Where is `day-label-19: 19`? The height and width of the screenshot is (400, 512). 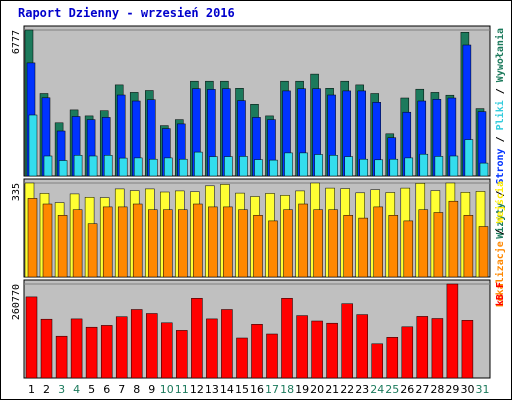 day-label-19: 19 is located at coordinates (302, 389).